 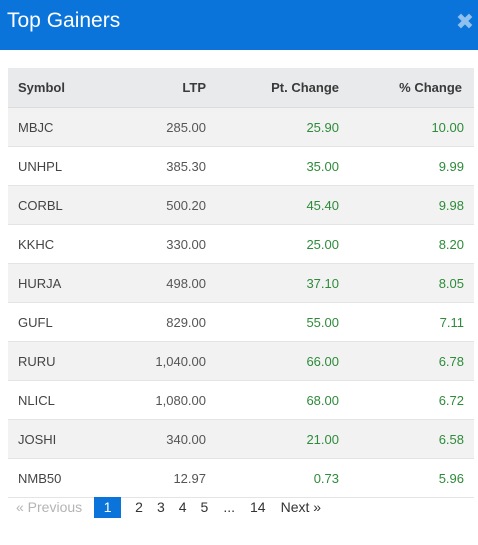 I want to click on cell-pct-change: 8.20, so click(x=451, y=244).